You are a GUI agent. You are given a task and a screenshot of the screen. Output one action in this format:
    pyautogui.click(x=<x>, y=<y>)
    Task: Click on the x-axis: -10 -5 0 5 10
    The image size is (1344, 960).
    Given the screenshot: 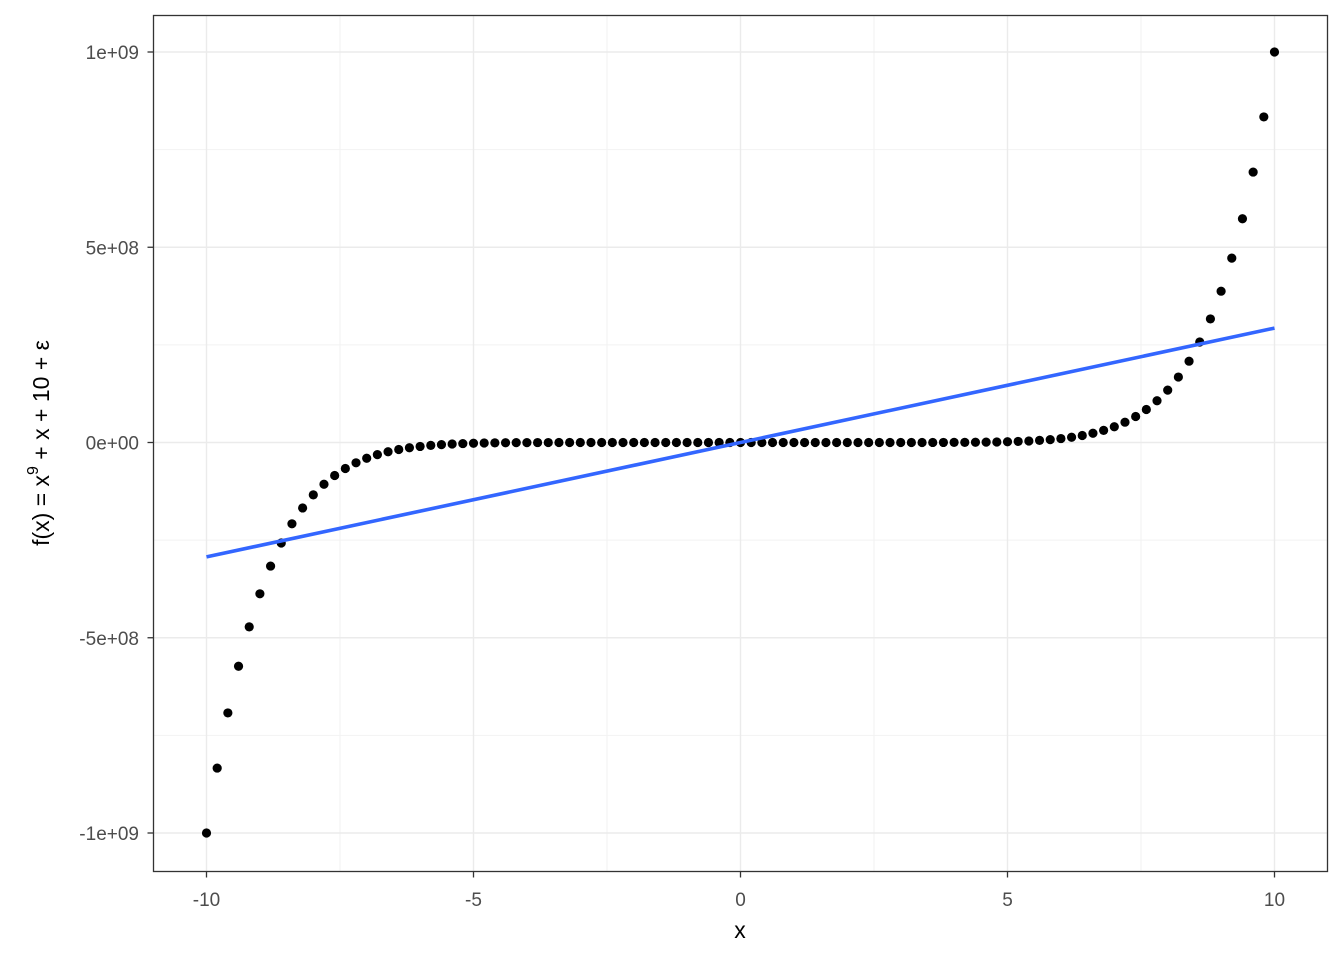 What is the action you would take?
    pyautogui.click(x=739, y=891)
    